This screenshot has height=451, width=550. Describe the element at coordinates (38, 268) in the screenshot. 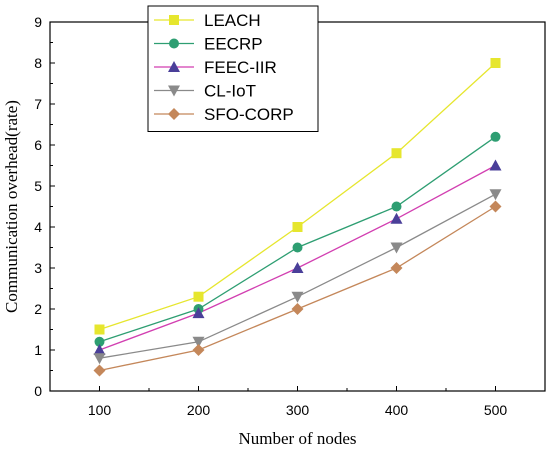

I see `y-tick-label: 3` at that location.